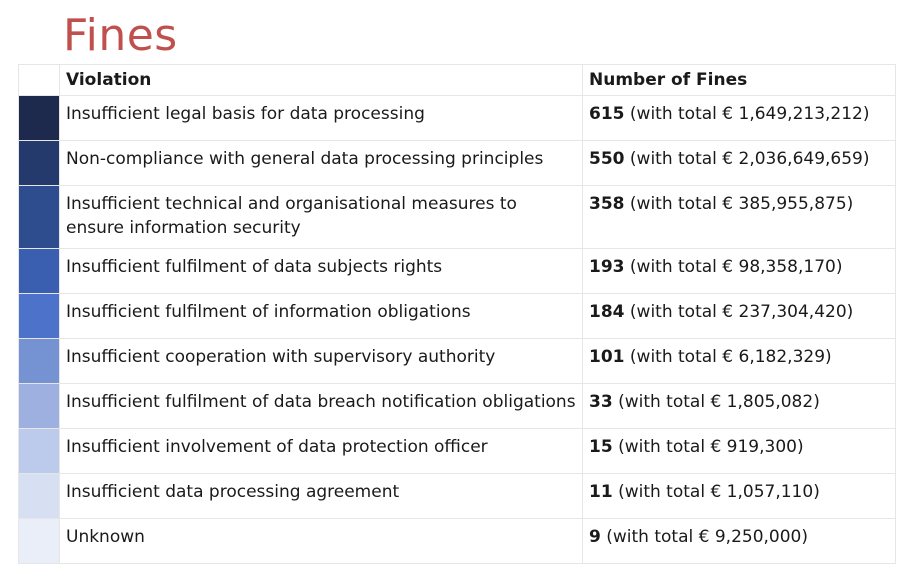 This screenshot has width=918, height=564. I want to click on fines-count: 101, so click(607, 357).